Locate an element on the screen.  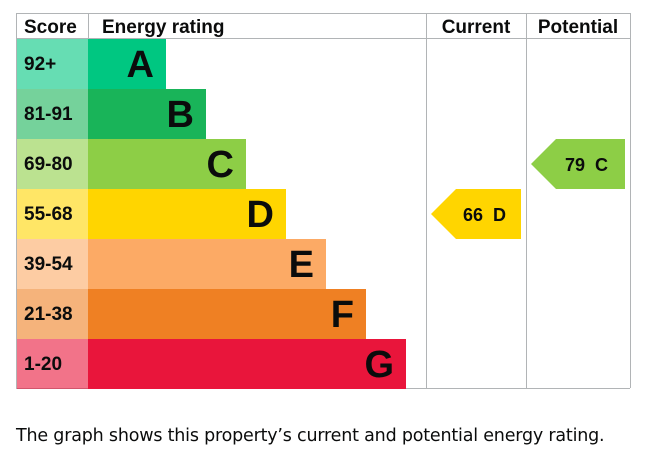
score-range-f: 21-38 is located at coordinates (48, 314).